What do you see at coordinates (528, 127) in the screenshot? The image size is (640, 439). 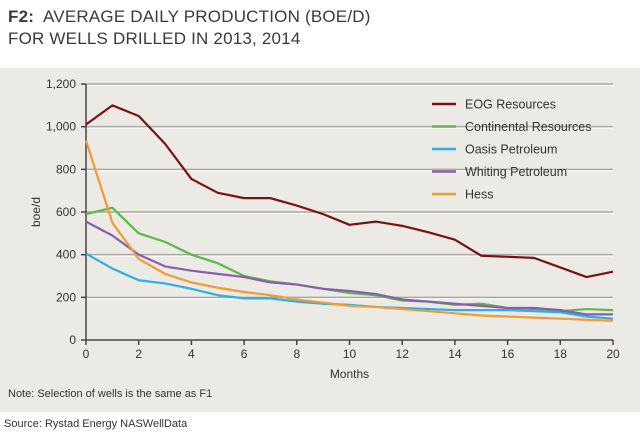 I see `legend-label: Continental Resources` at bounding box center [528, 127].